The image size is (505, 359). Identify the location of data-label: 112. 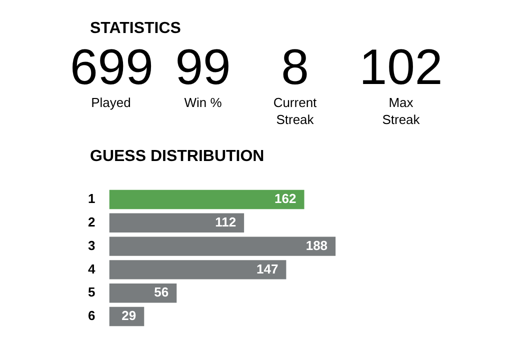
(225, 222).